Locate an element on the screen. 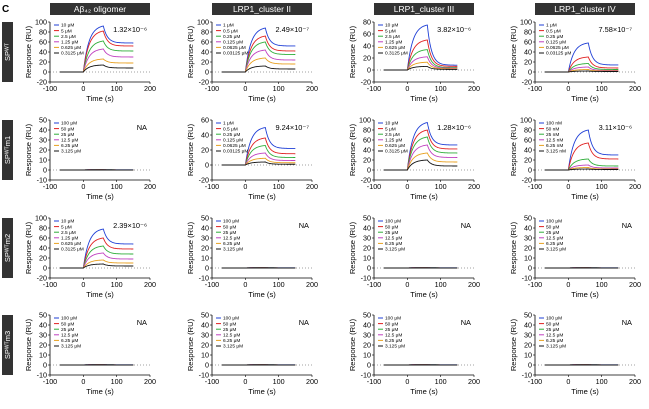 The width and height of the screenshot is (649, 409). panel-letter: C is located at coordinates (5, 9).